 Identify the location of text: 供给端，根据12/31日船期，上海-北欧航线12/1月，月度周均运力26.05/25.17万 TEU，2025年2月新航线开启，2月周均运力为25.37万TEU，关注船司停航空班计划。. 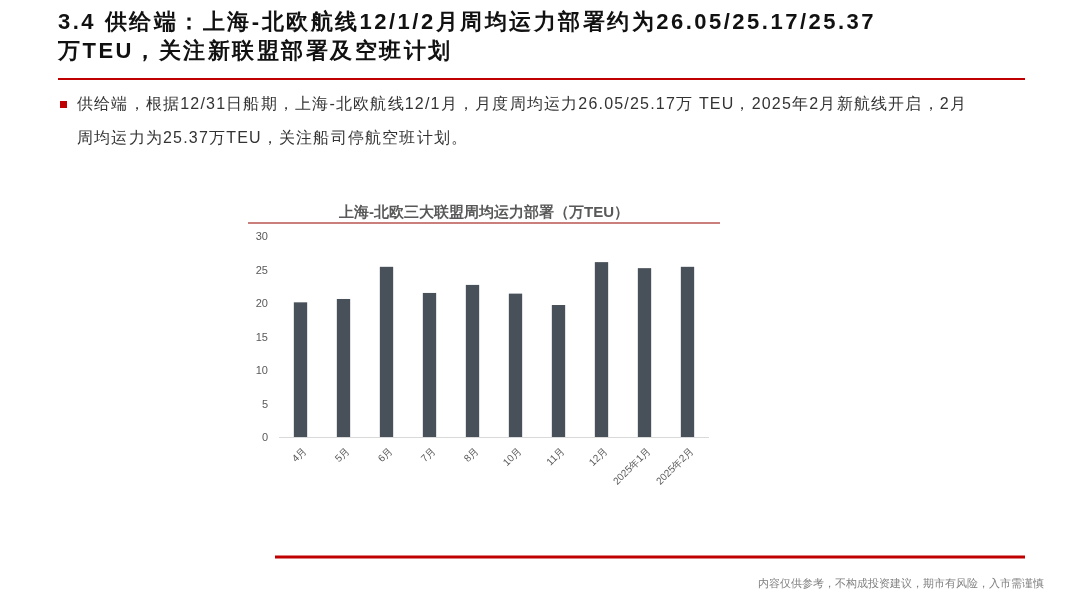
(523, 121).